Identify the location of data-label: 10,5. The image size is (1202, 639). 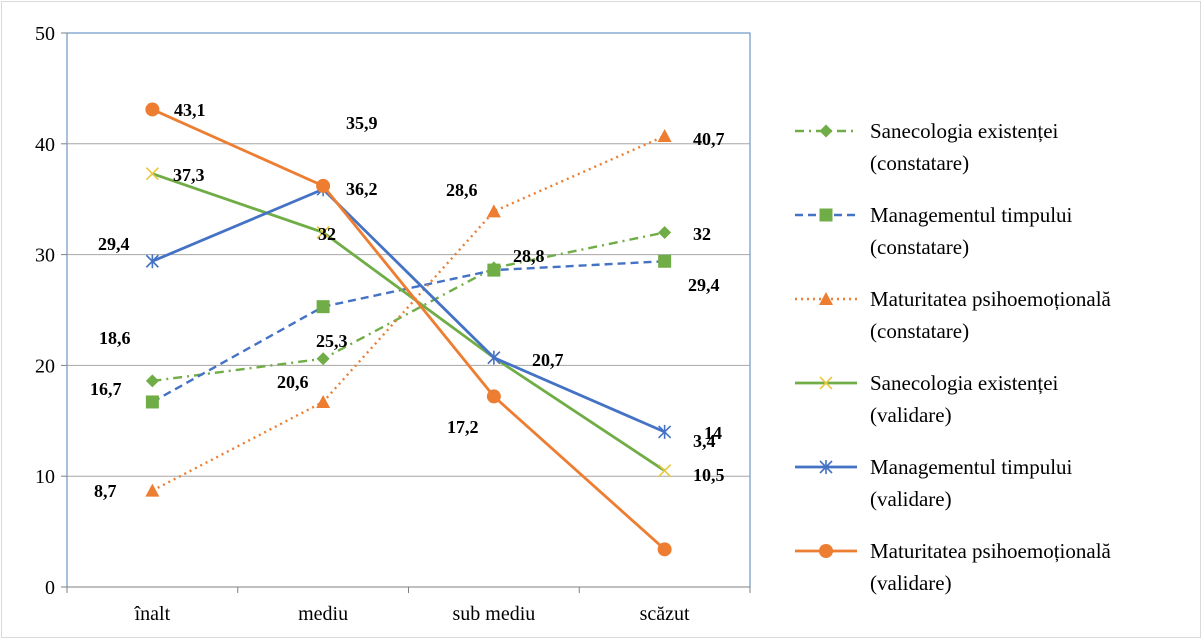
(709, 475).